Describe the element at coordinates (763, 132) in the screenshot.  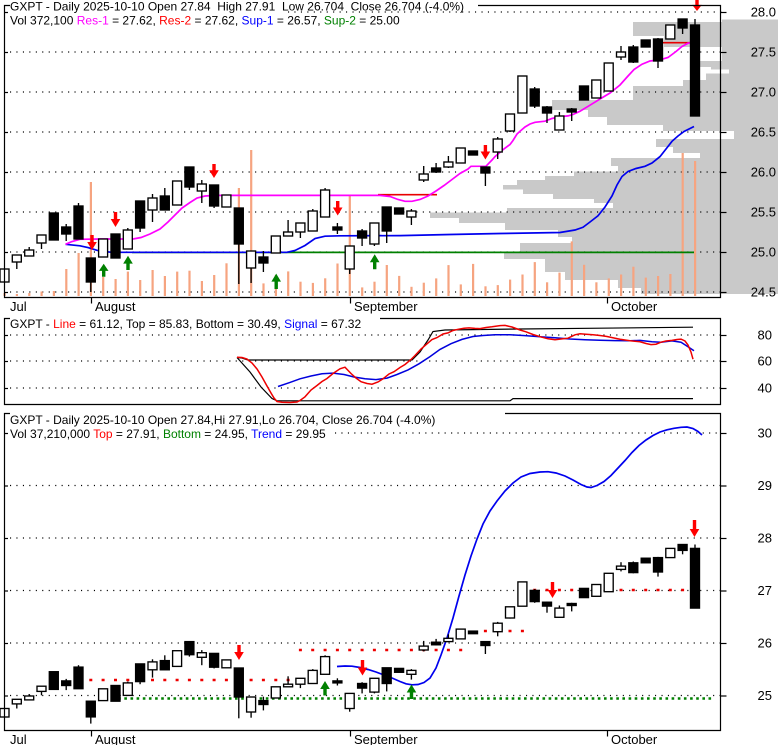
I see `svg-text: 26.5` at that location.